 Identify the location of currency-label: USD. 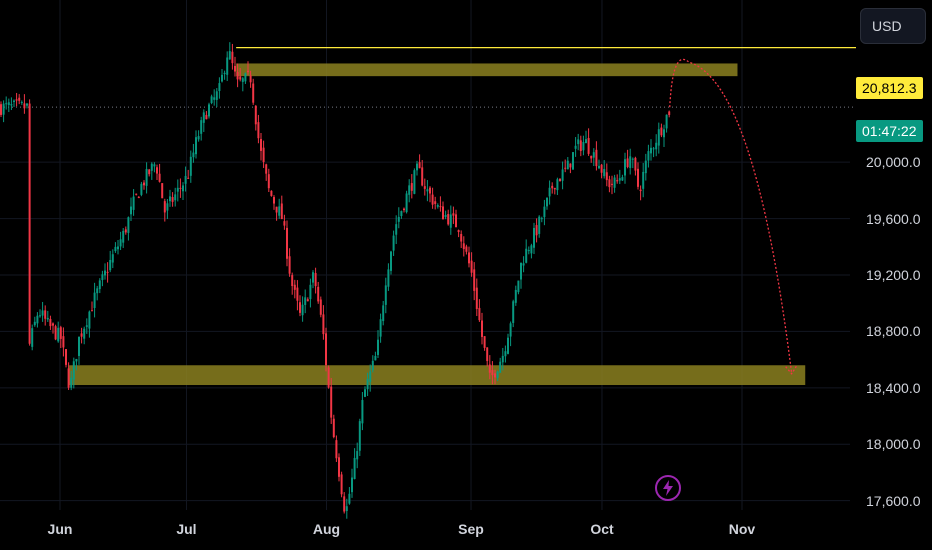
(887, 26).